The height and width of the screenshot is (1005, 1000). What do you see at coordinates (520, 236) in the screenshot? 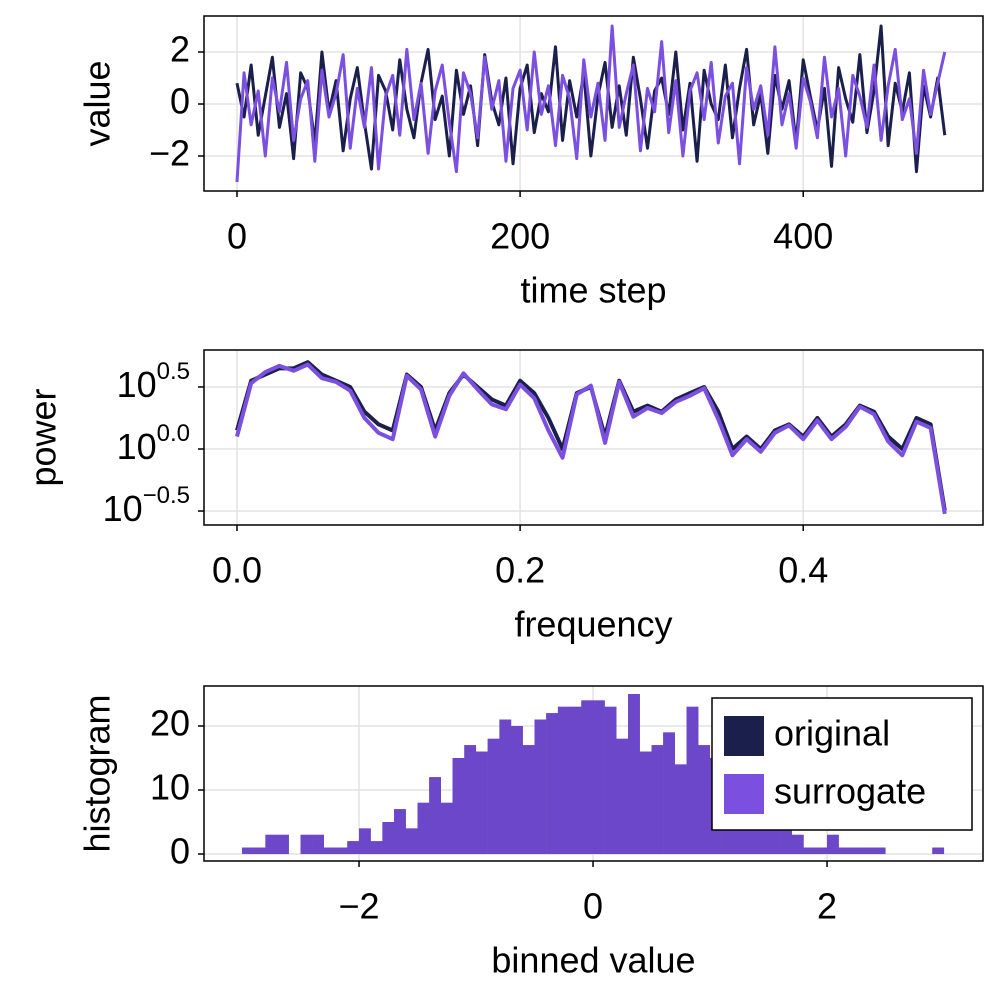
I see `x-tick-label: 200` at bounding box center [520, 236].